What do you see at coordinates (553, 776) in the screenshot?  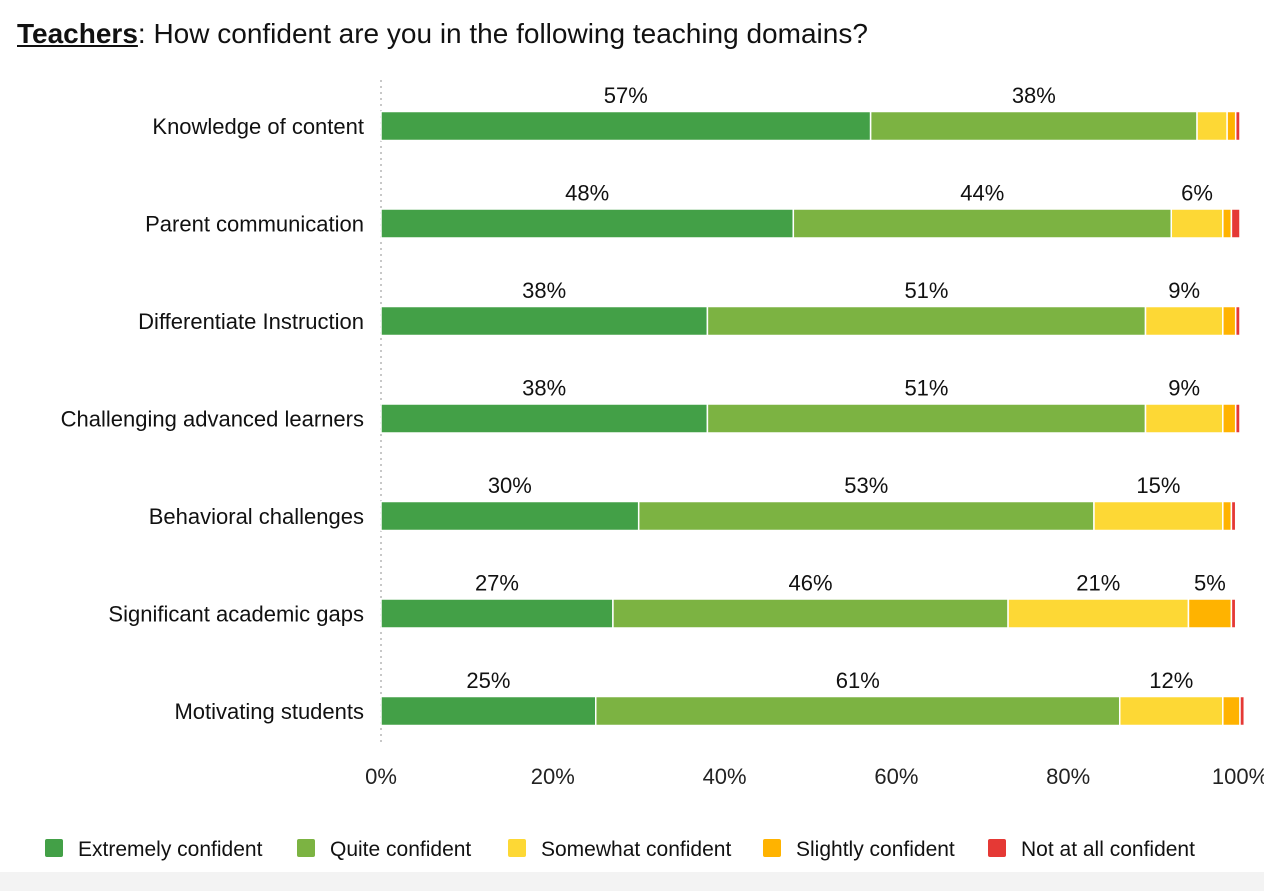 I see `x-tick-label: 20%` at bounding box center [553, 776].